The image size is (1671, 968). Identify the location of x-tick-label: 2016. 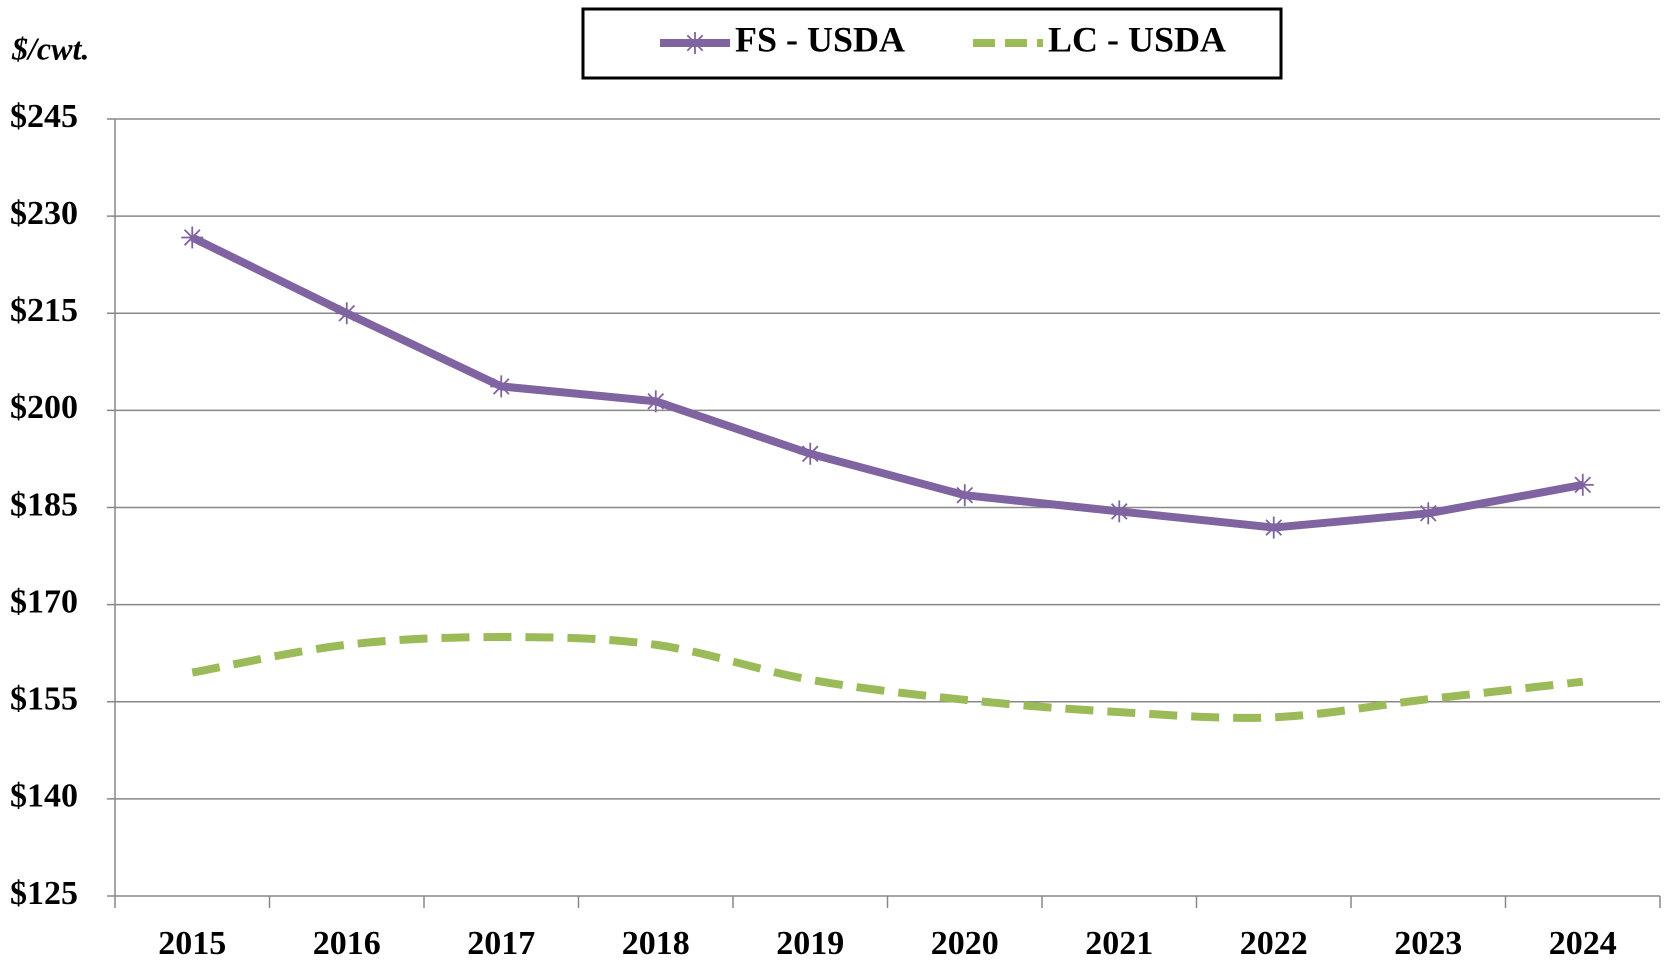
(347, 943).